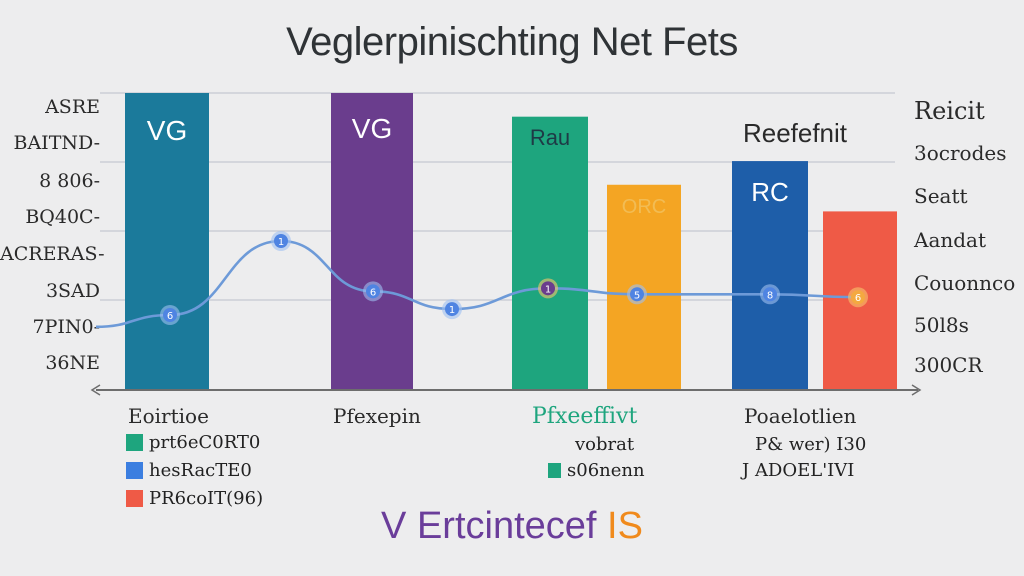 The width and height of the screenshot is (1024, 576). I want to click on legend-label: vobrat, so click(605, 444).